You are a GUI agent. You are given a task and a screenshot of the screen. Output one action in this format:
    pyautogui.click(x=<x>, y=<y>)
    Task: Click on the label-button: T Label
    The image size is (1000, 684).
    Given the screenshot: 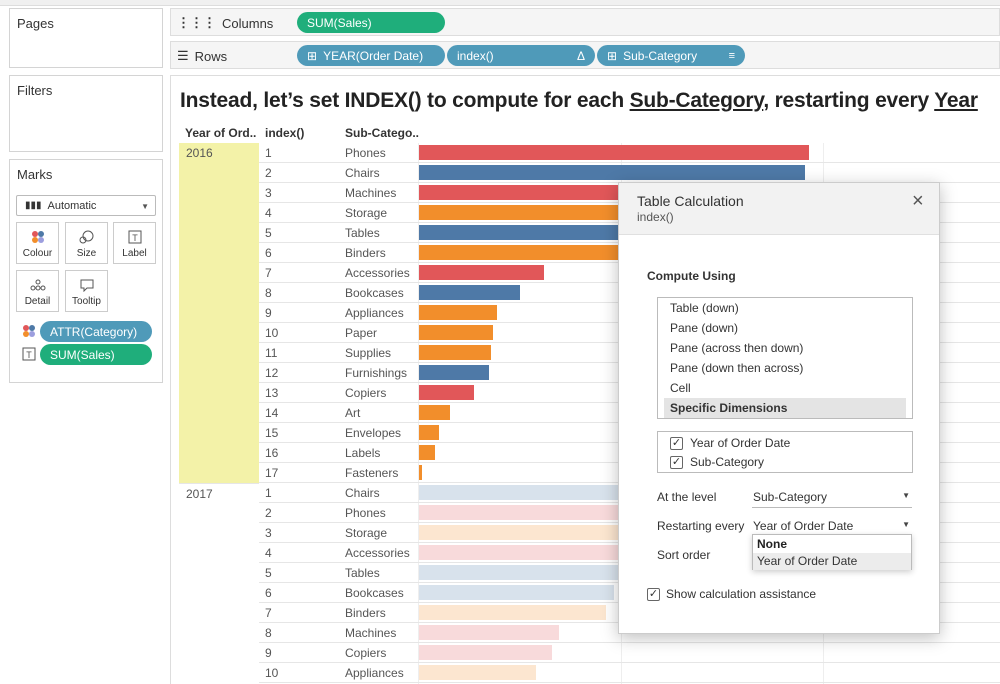 What is the action you would take?
    pyautogui.click(x=134, y=243)
    